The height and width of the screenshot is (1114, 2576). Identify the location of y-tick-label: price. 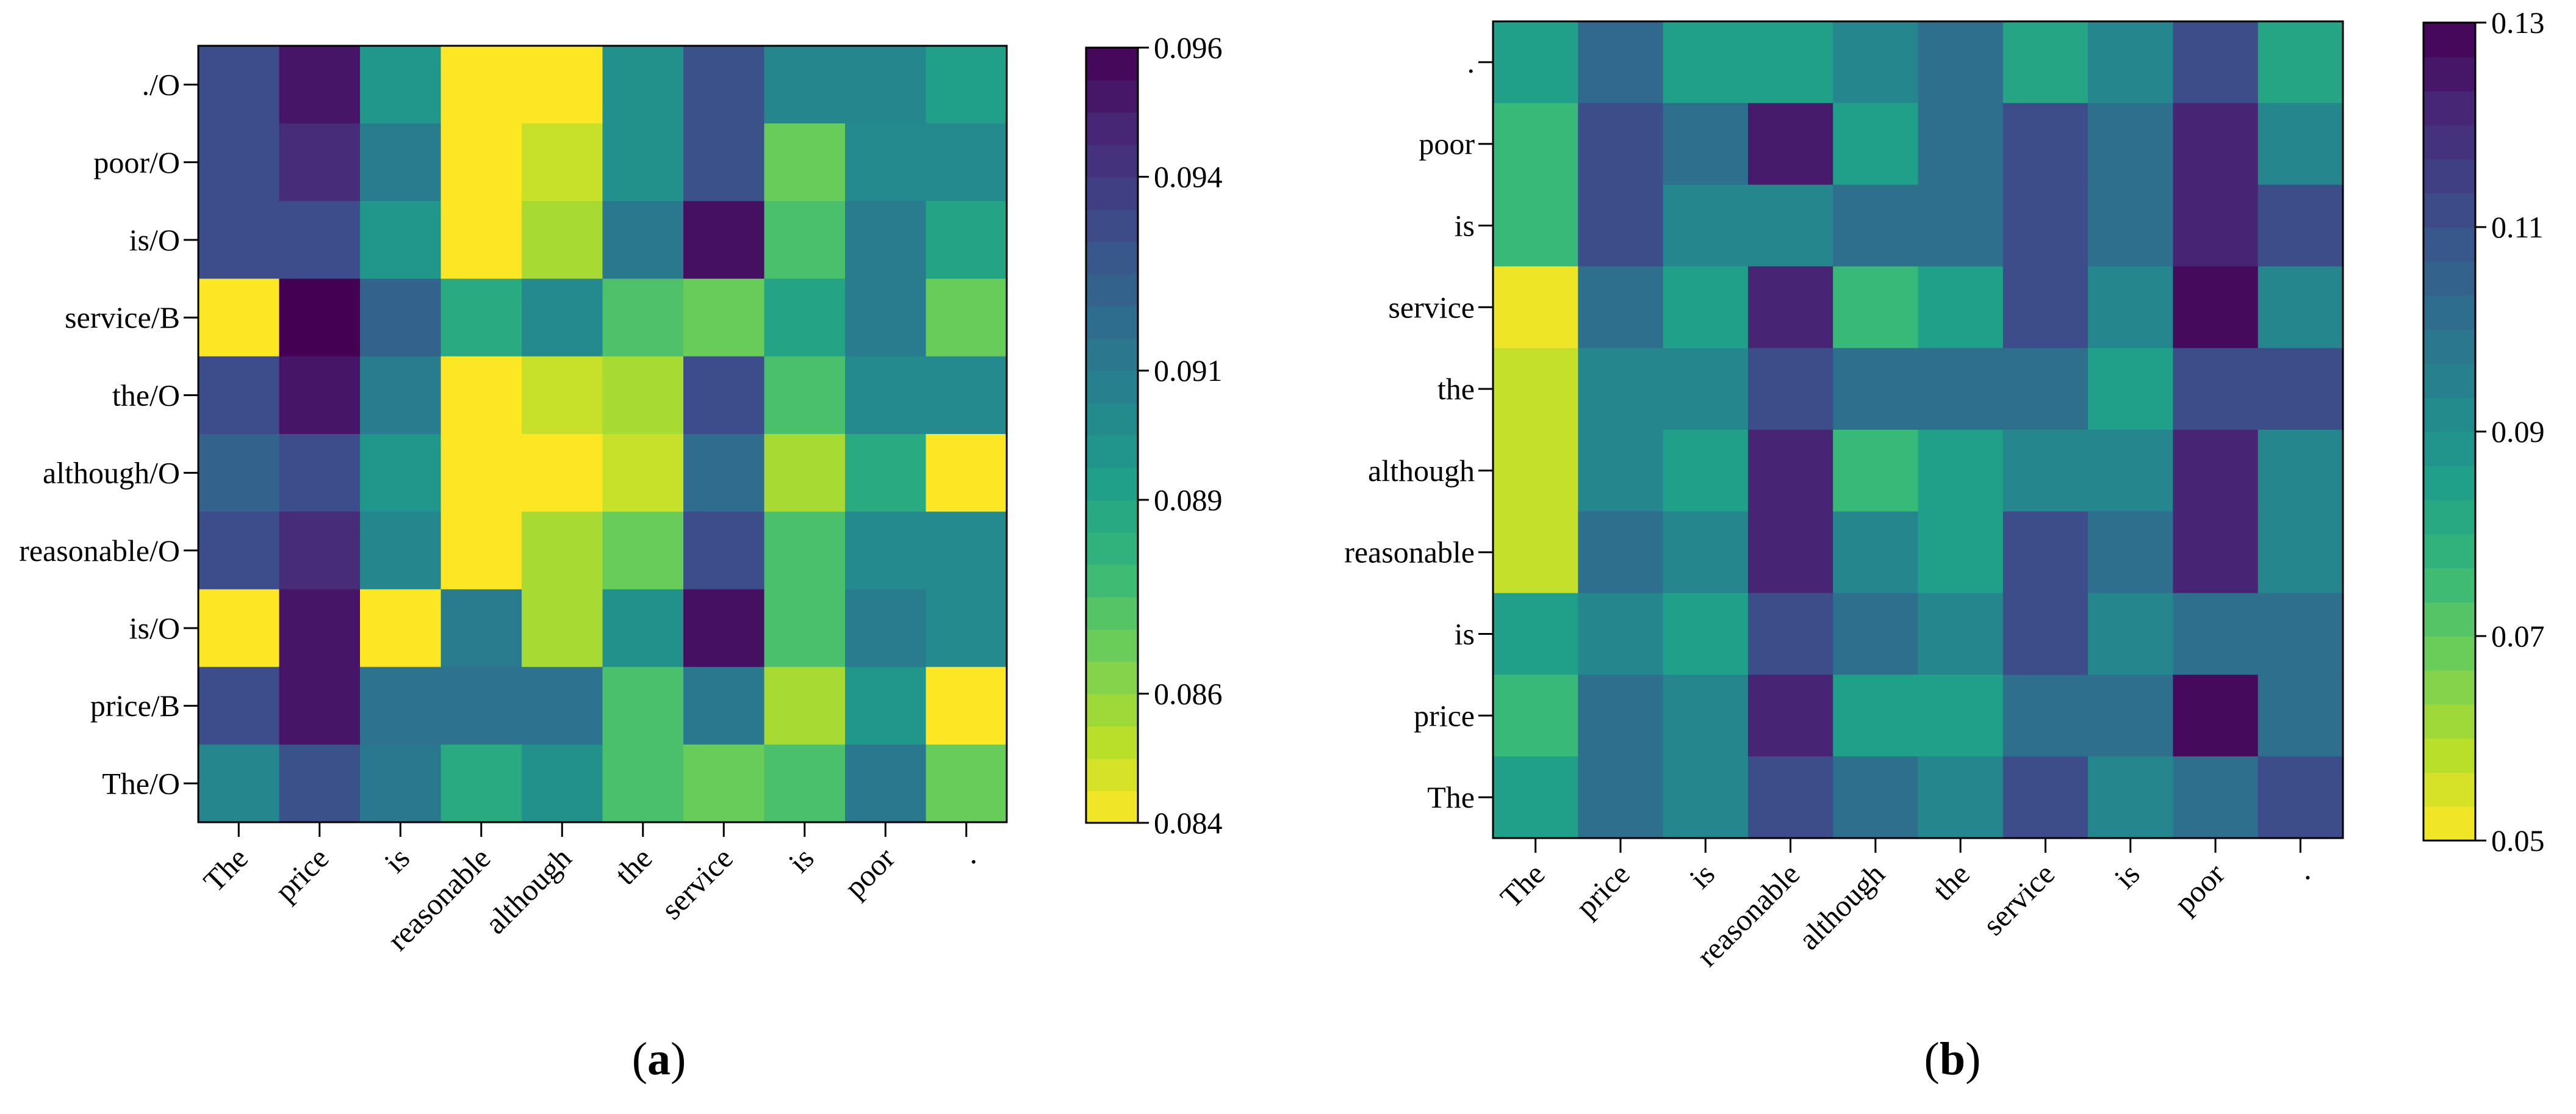
(1444, 715).